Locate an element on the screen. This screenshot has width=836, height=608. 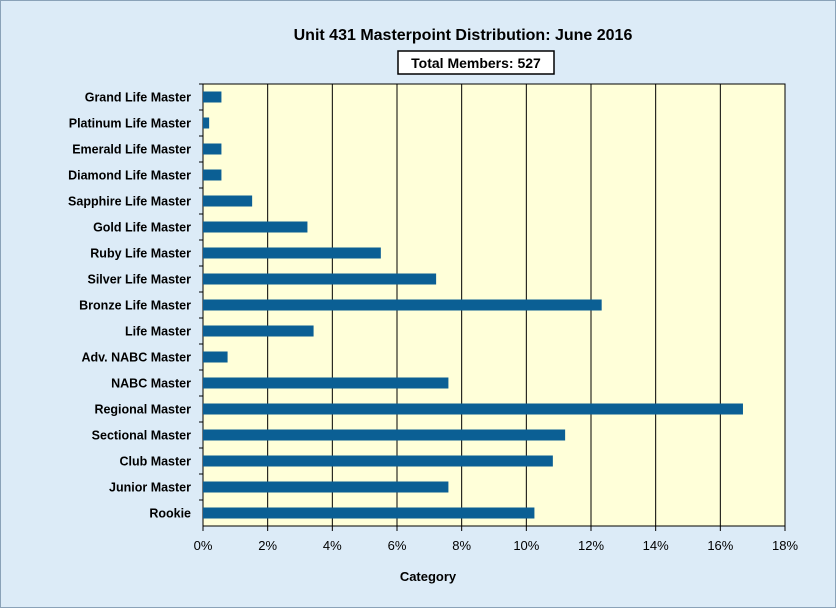
category-label: Sapphire Life Master is located at coordinates (129, 202).